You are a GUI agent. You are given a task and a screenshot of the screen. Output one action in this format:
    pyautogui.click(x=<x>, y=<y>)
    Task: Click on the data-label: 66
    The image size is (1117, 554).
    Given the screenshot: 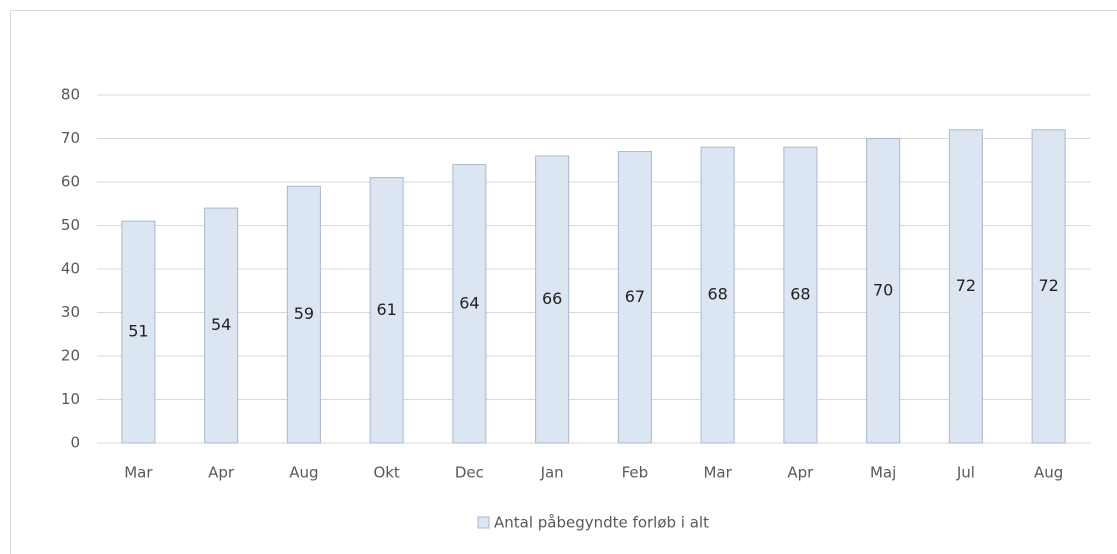 What is the action you would take?
    pyautogui.click(x=552, y=298)
    